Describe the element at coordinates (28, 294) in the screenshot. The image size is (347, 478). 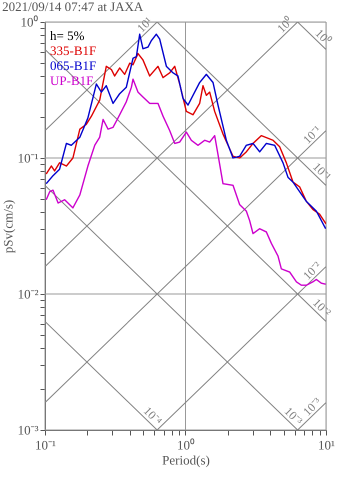
I see `y-tick-label: 10⁻²` at that location.